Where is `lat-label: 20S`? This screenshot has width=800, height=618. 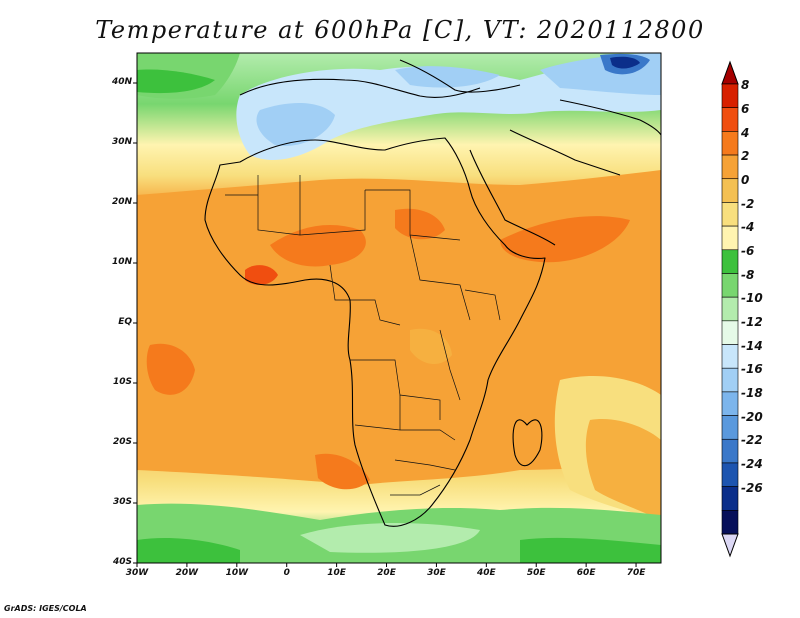
lat-label: 20S is located at coordinates (122, 442).